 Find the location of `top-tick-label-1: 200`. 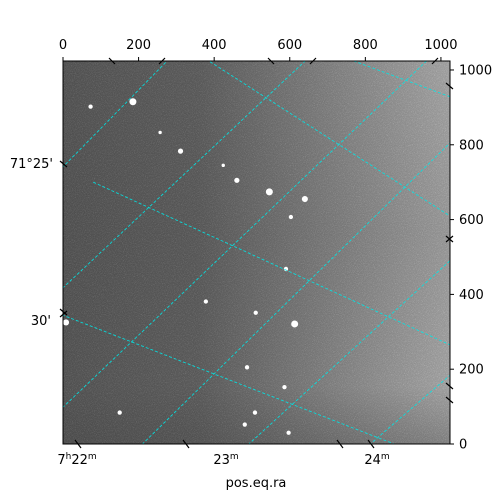

top-tick-label-1: 200 is located at coordinates (138, 45).